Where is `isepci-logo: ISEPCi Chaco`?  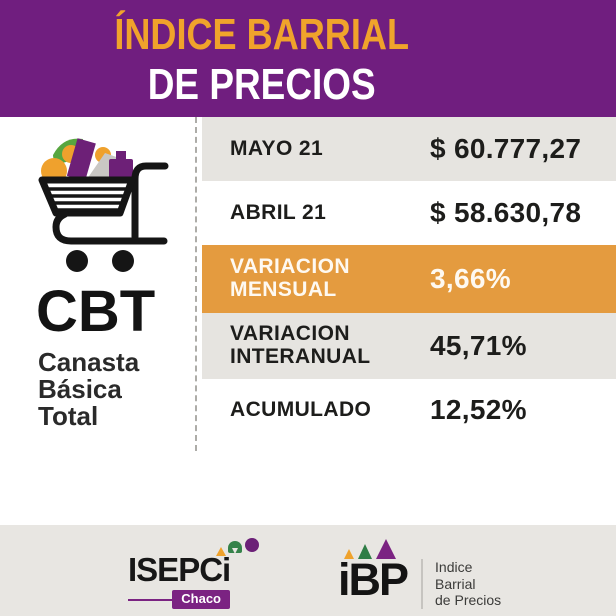
isepci-logo: ISEPCi Chaco is located at coordinates (193, 572).